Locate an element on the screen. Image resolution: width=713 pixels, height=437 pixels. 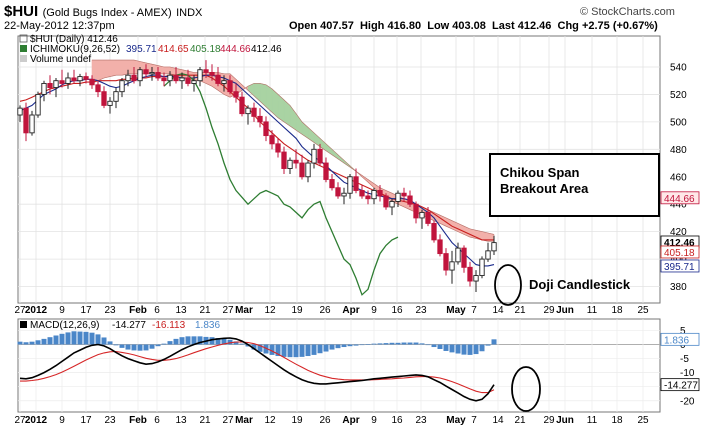
x-tick-label: 14 is located at coordinates (498, 420).